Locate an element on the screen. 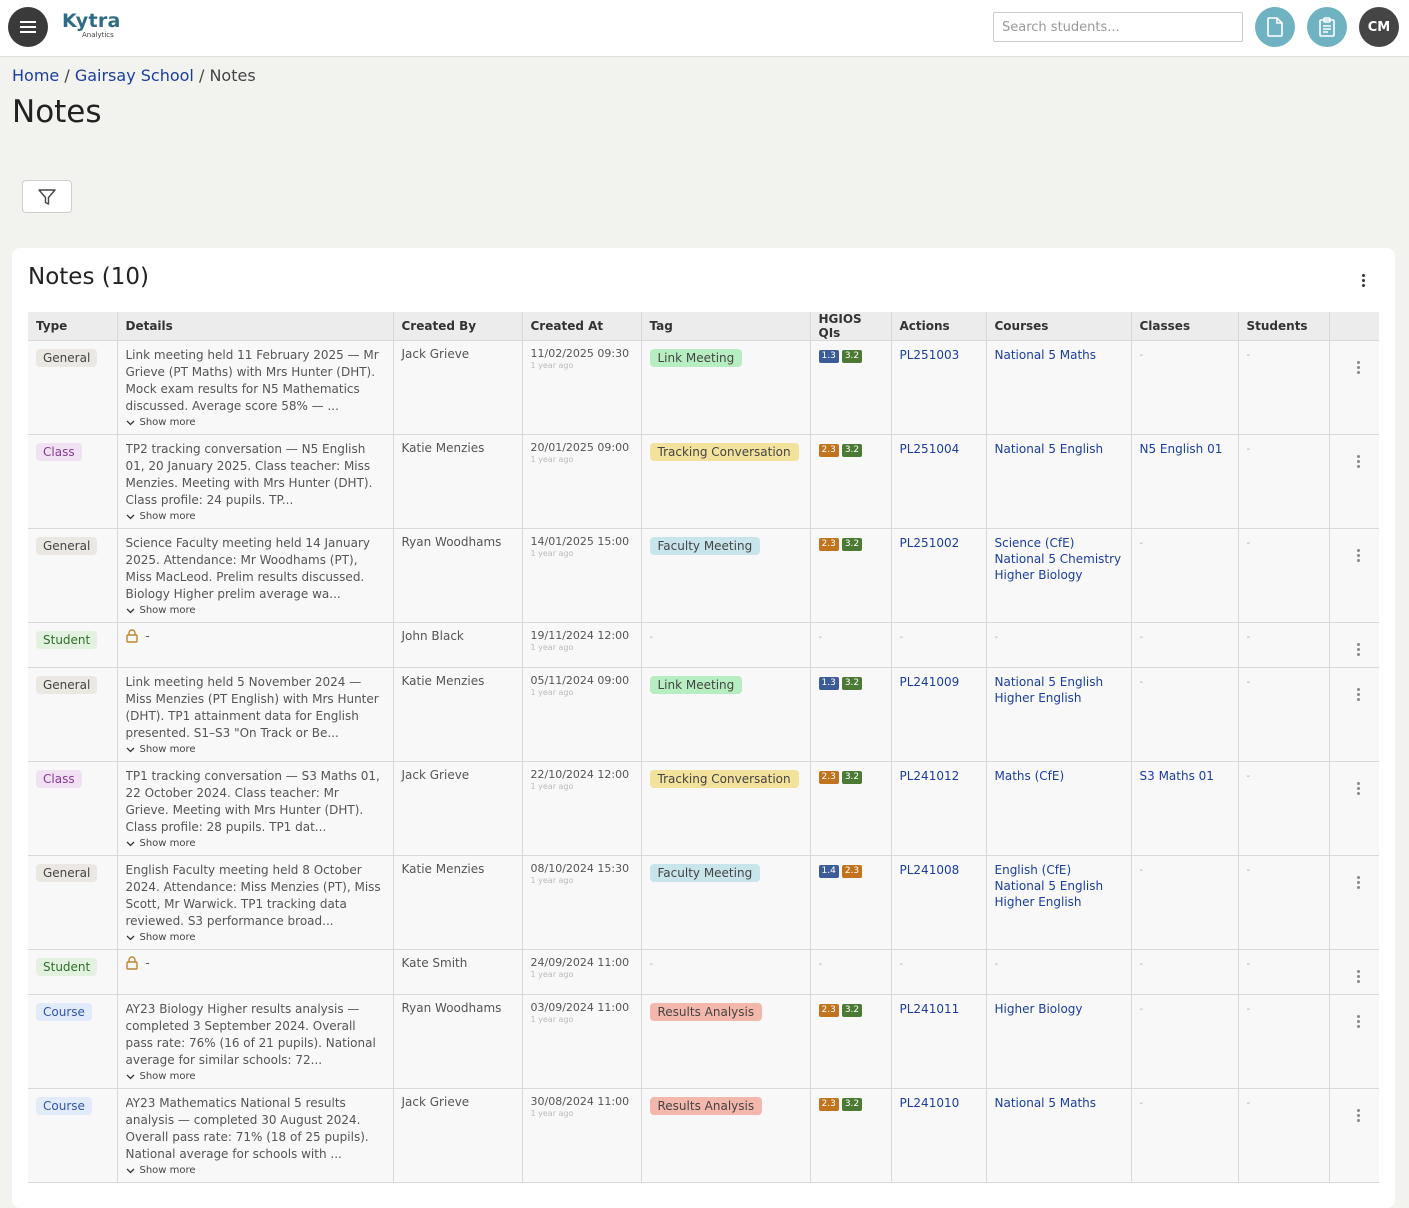 This screenshot has height=1208, width=1409. column-header: Created At is located at coordinates (582, 326).